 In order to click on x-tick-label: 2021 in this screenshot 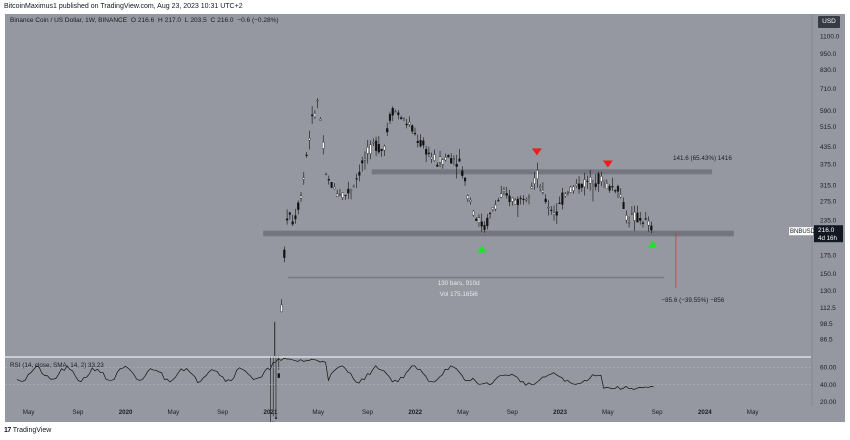, I will do `click(271, 412)`.